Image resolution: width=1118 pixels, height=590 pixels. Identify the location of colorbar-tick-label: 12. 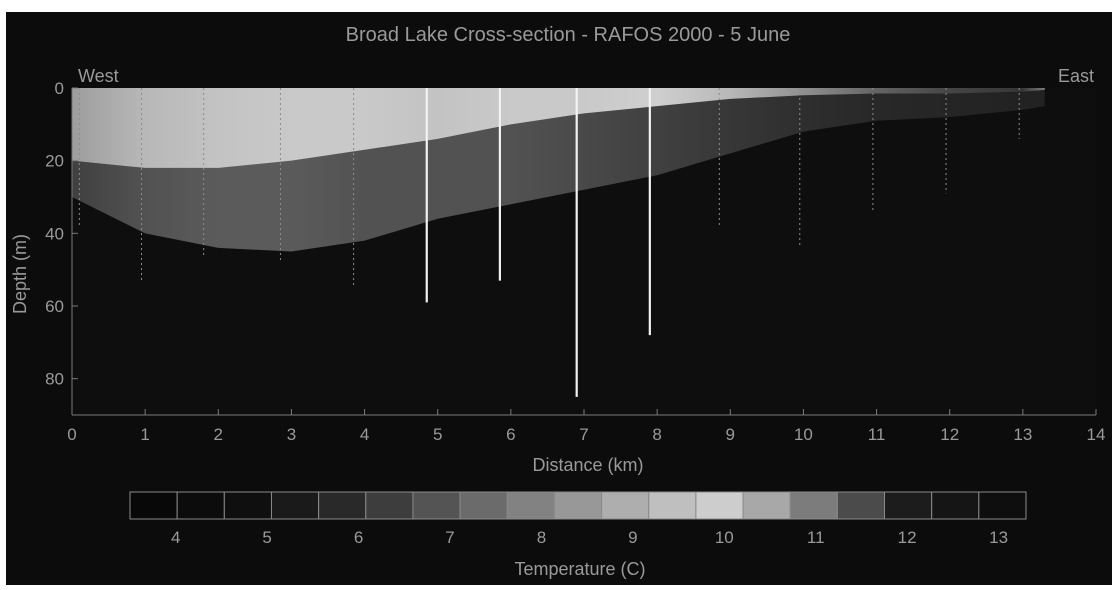
(907, 537).